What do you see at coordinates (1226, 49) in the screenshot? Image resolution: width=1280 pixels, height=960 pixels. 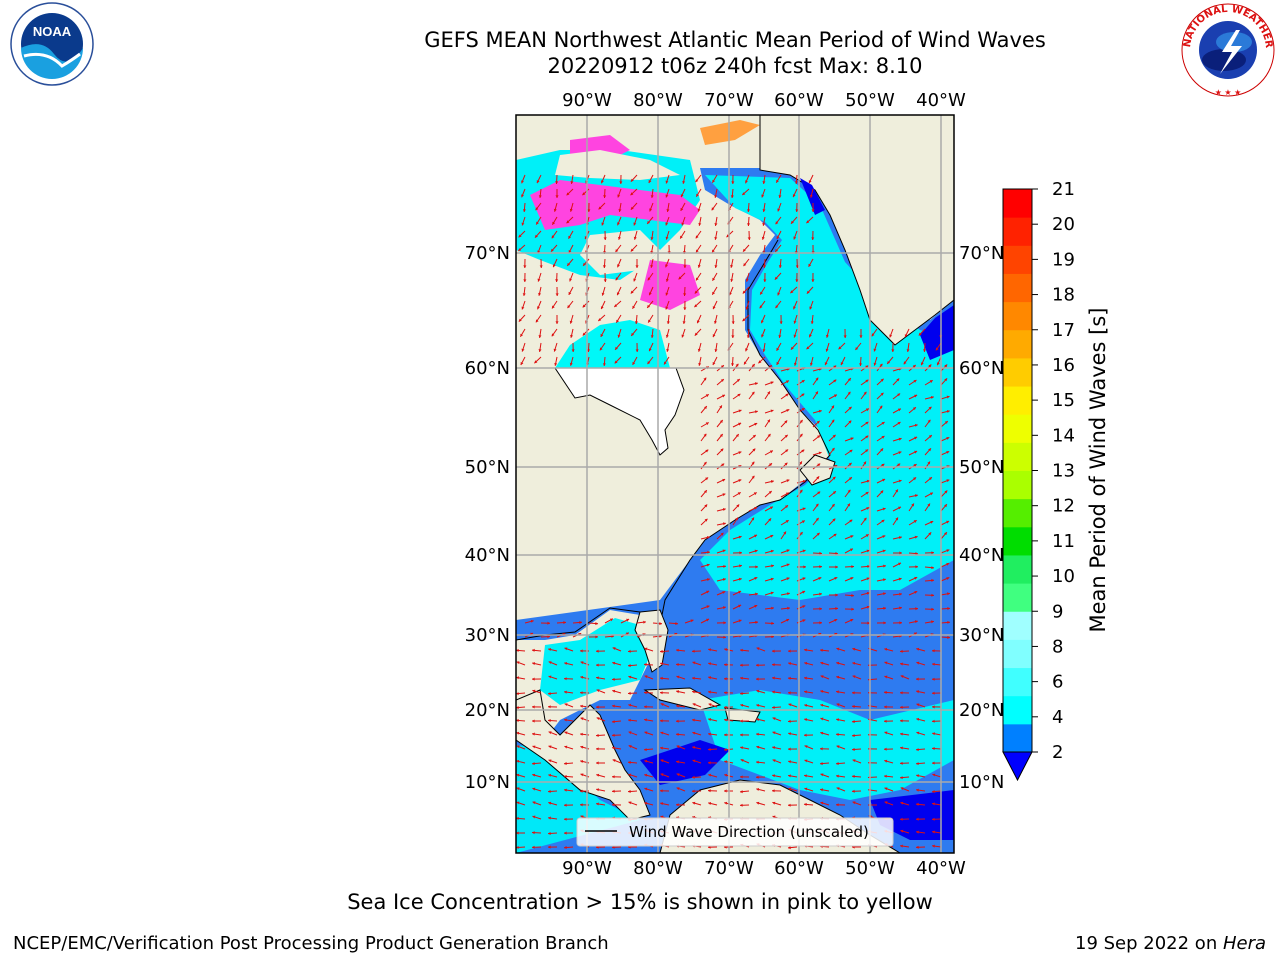 I see `nws-logo: NATIONAL WEATHER SERVICE ★ ★ ★` at bounding box center [1226, 49].